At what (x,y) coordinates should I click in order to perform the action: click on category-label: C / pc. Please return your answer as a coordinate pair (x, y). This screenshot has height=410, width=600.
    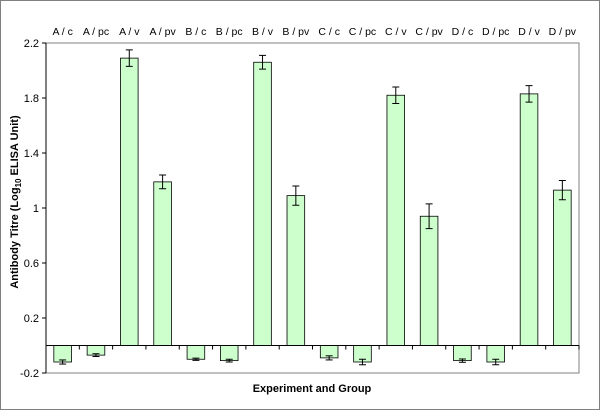
    Looking at the image, I should click on (362, 32).